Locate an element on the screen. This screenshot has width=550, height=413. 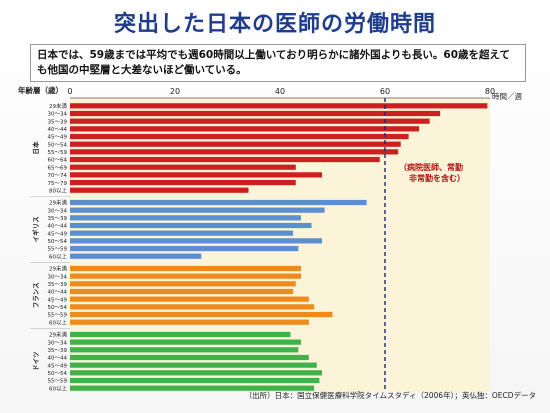
x-tick-label: 0 is located at coordinates (69, 91).